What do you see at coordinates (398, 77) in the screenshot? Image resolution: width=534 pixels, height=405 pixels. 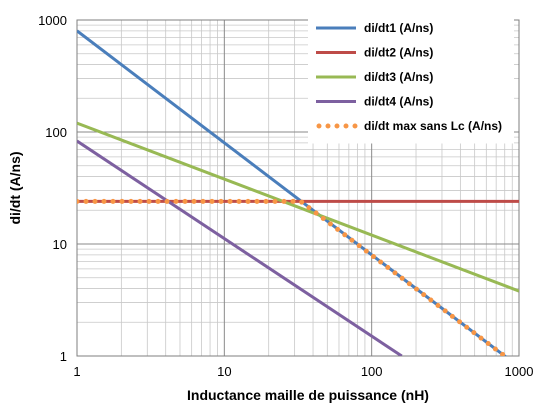 I see `legend-label-3: di/dt3 (A/ns)` at bounding box center [398, 77].